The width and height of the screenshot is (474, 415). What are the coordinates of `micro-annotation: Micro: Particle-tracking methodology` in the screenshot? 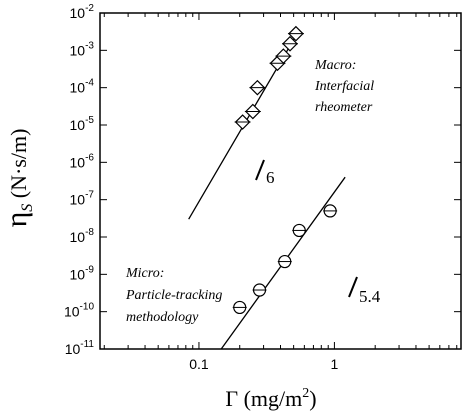 It's located at (175, 295).